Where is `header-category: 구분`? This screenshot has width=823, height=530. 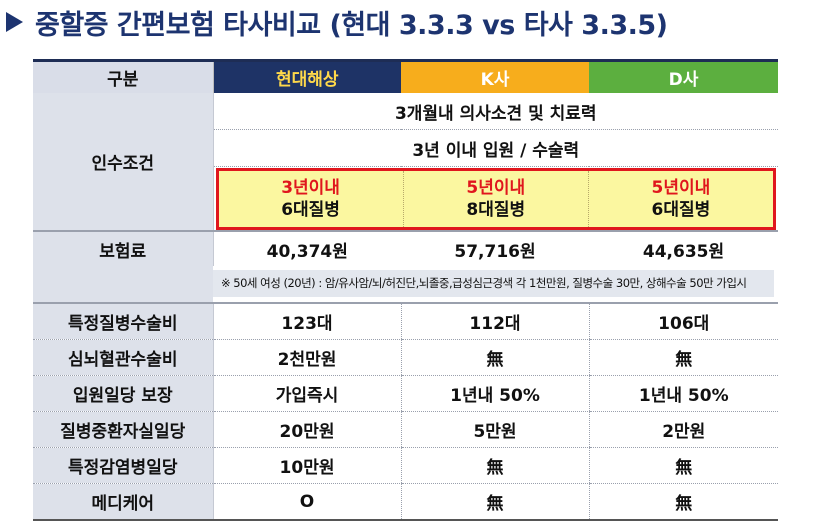
header-category: 구분 is located at coordinates (123, 76).